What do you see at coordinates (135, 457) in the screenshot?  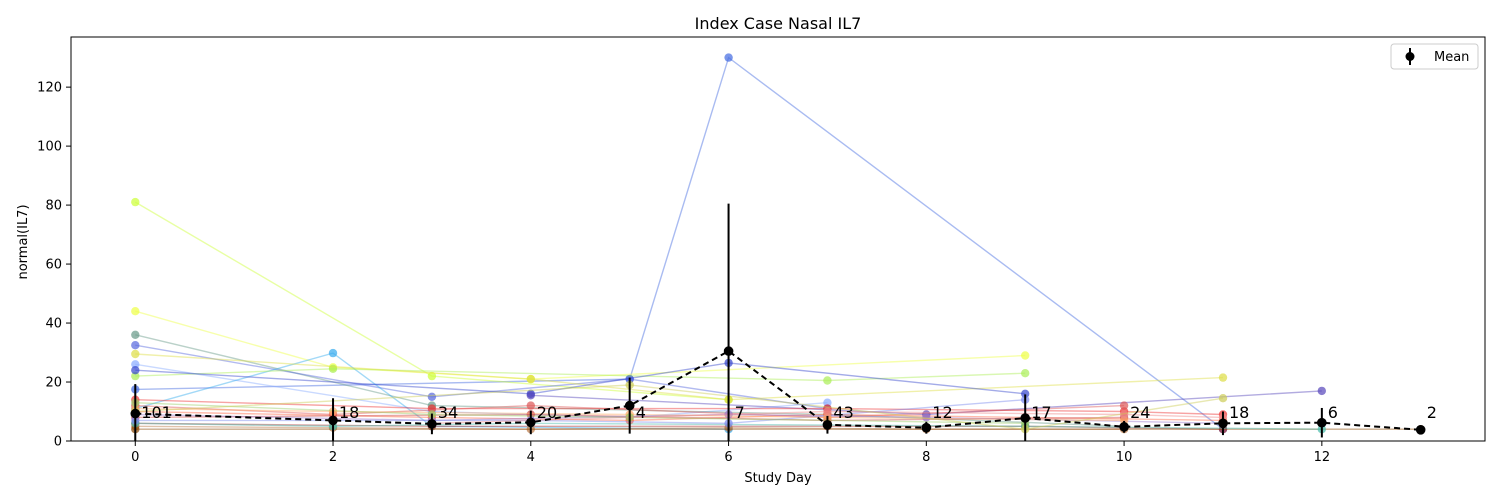 I see `x-tick-label: 0` at bounding box center [135, 457].